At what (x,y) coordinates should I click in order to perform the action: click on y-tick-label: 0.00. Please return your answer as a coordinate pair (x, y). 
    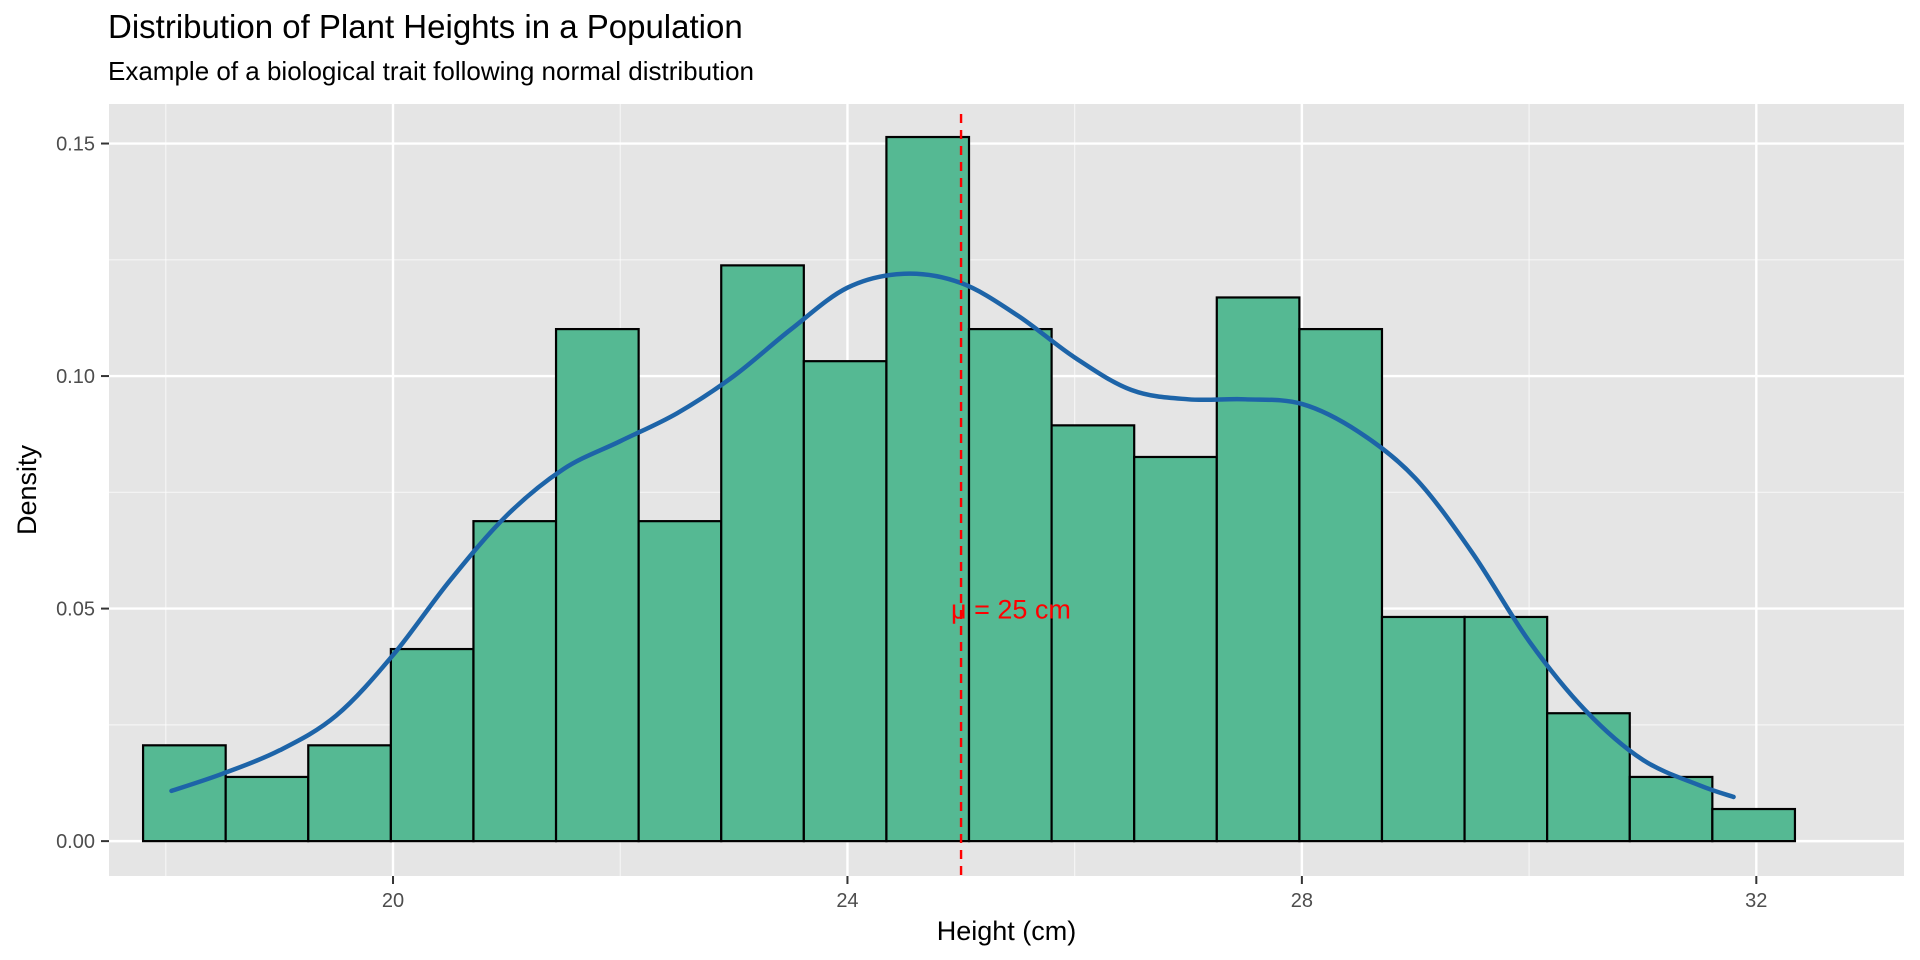
    Looking at the image, I should click on (75, 842).